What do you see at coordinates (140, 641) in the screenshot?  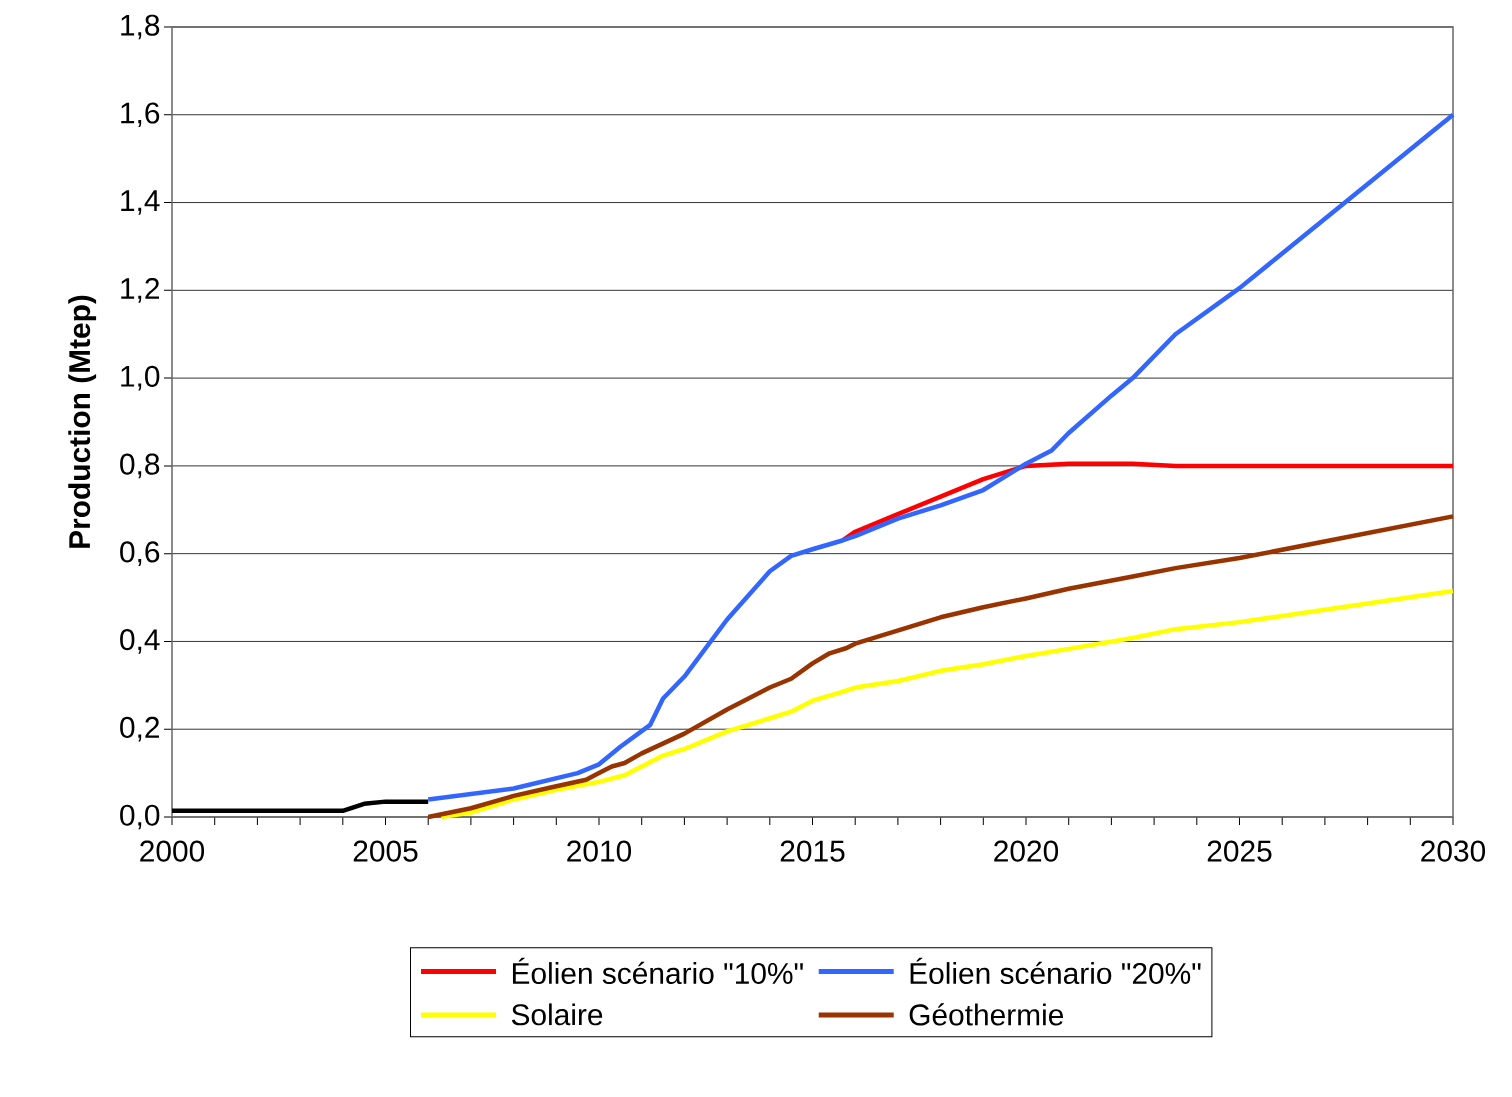 I see `y-tick-label: 0,4` at bounding box center [140, 641].